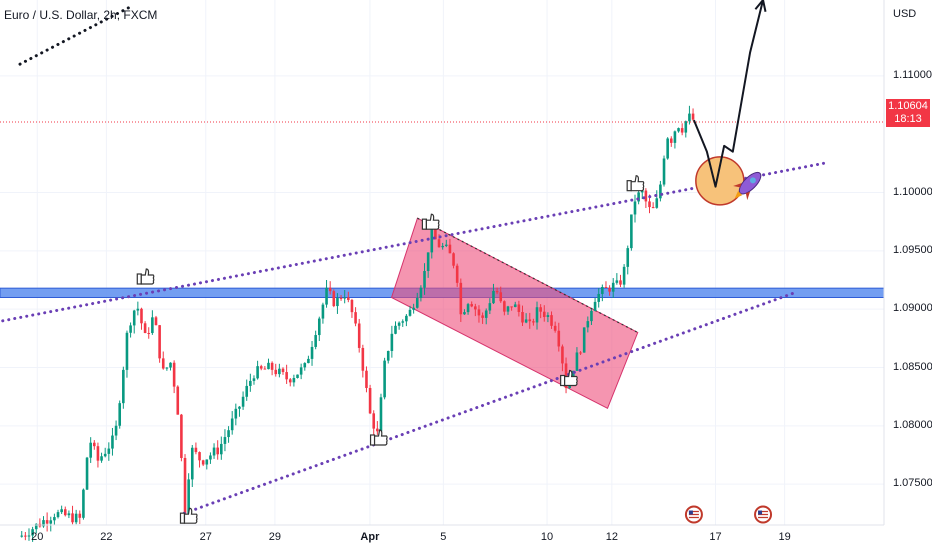  Describe the element at coordinates (760, 6) in the screenshot. I see `projection-arrowhead` at that location.